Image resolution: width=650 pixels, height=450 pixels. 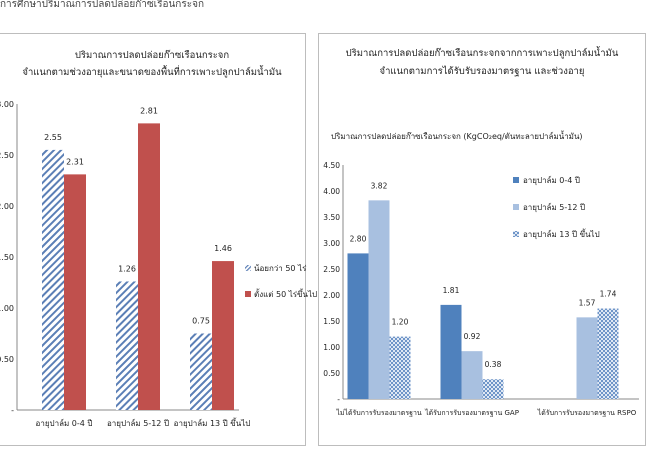 I want to click on right-y-tick-label: 0.50, so click(x=331, y=373).